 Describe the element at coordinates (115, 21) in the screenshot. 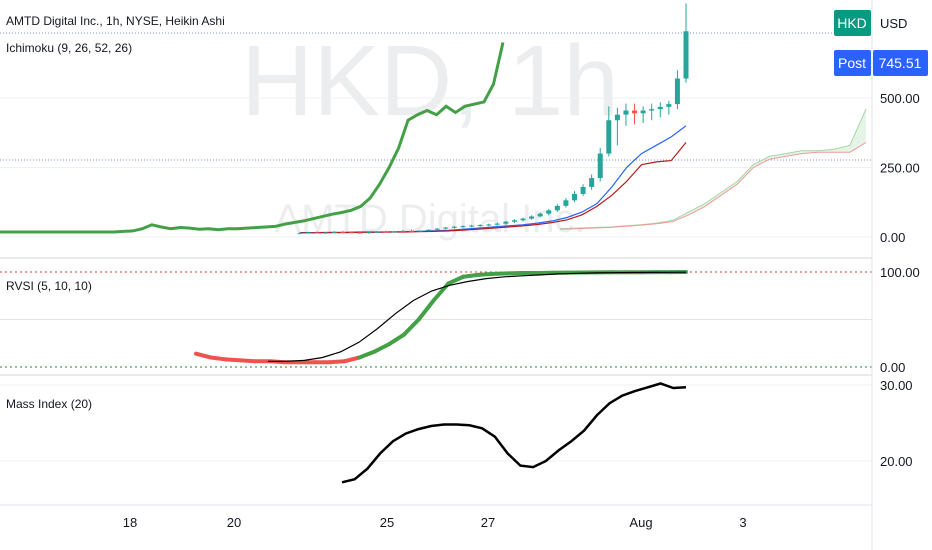

I see `symbol-title: AMTD Digital Inc., 1h, NYSE, Heikin Ashi` at that location.